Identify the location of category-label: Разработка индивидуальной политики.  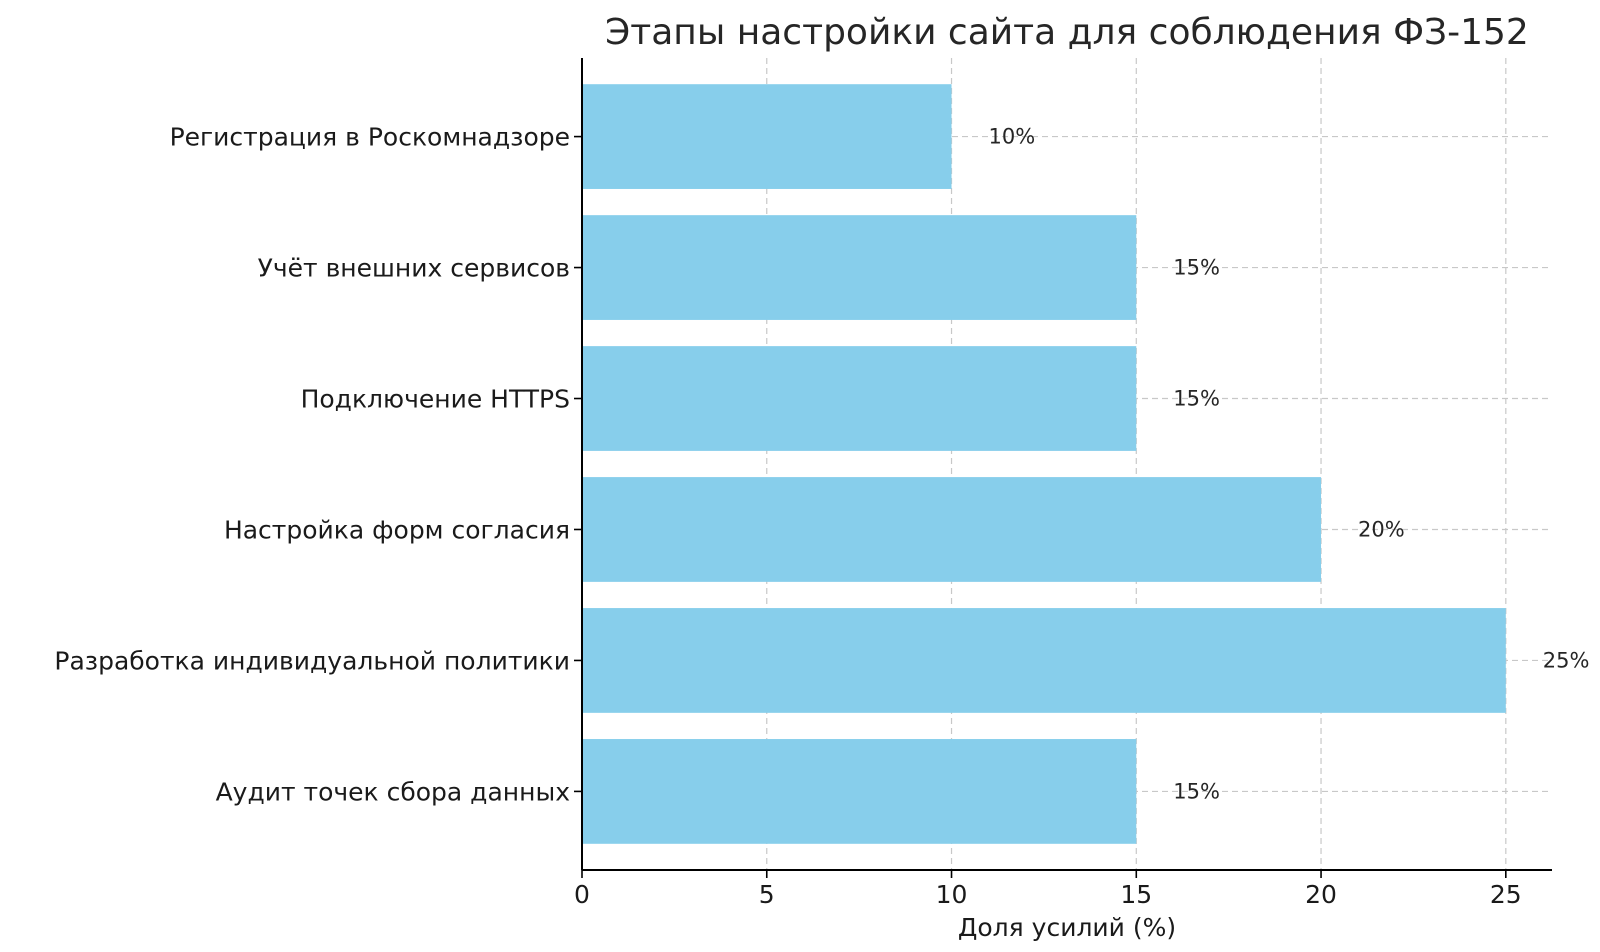
(312, 660).